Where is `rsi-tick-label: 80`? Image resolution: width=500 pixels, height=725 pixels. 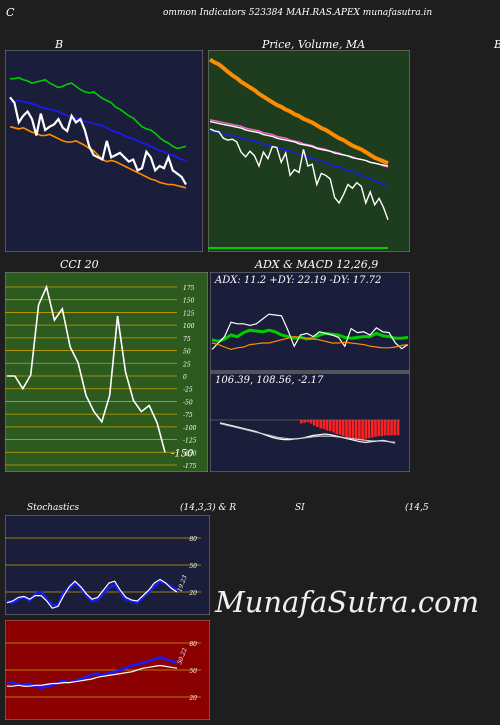 rsi-tick-label: 80 is located at coordinates (193, 644).